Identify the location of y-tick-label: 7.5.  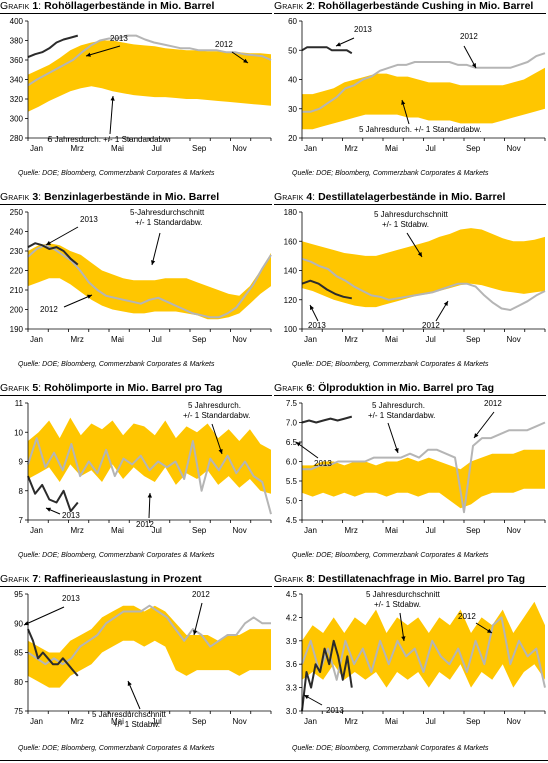
(292, 403).